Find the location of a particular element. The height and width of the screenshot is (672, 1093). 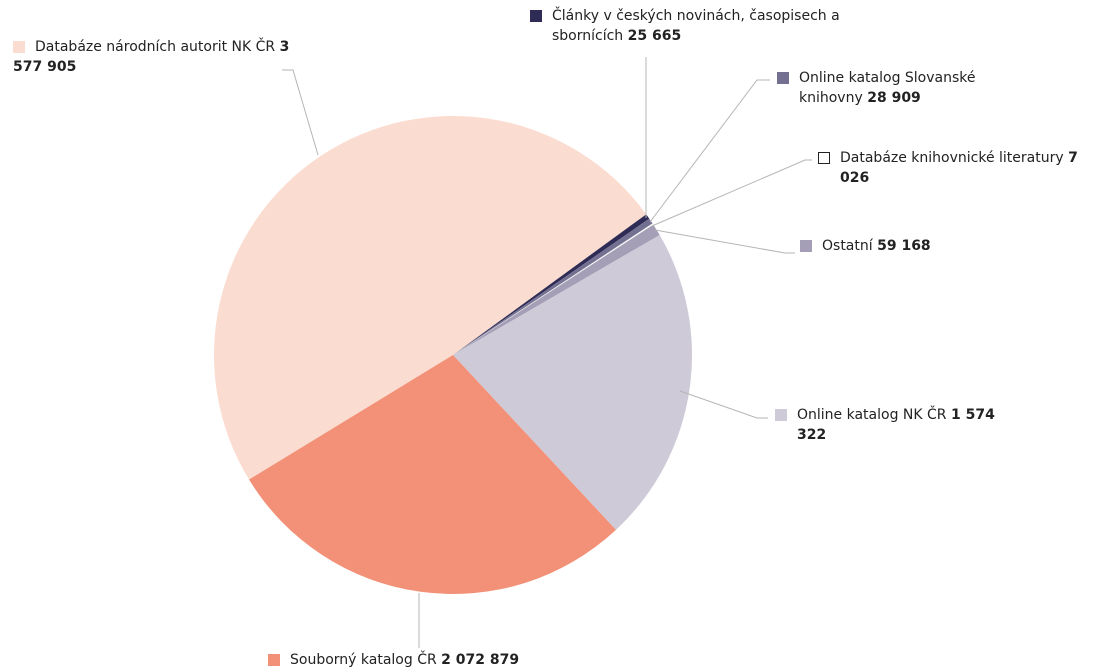

legend-item: Databáze knihovnické literatury 7 026 is located at coordinates (954, 168).